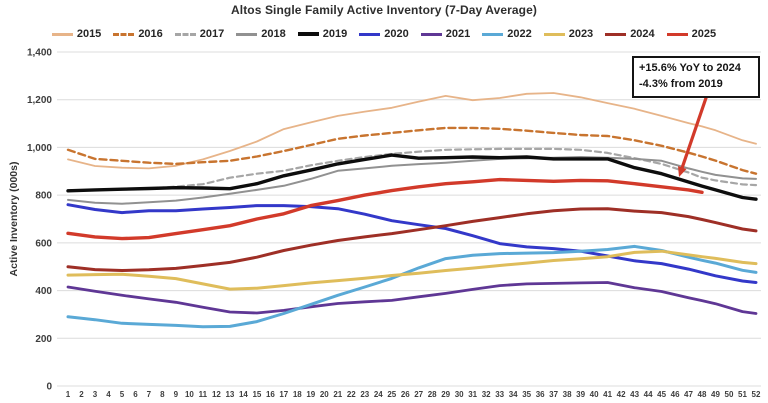  Describe the element at coordinates (431, 34) in the screenshot. I see `legend-swatch-2021` at that location.